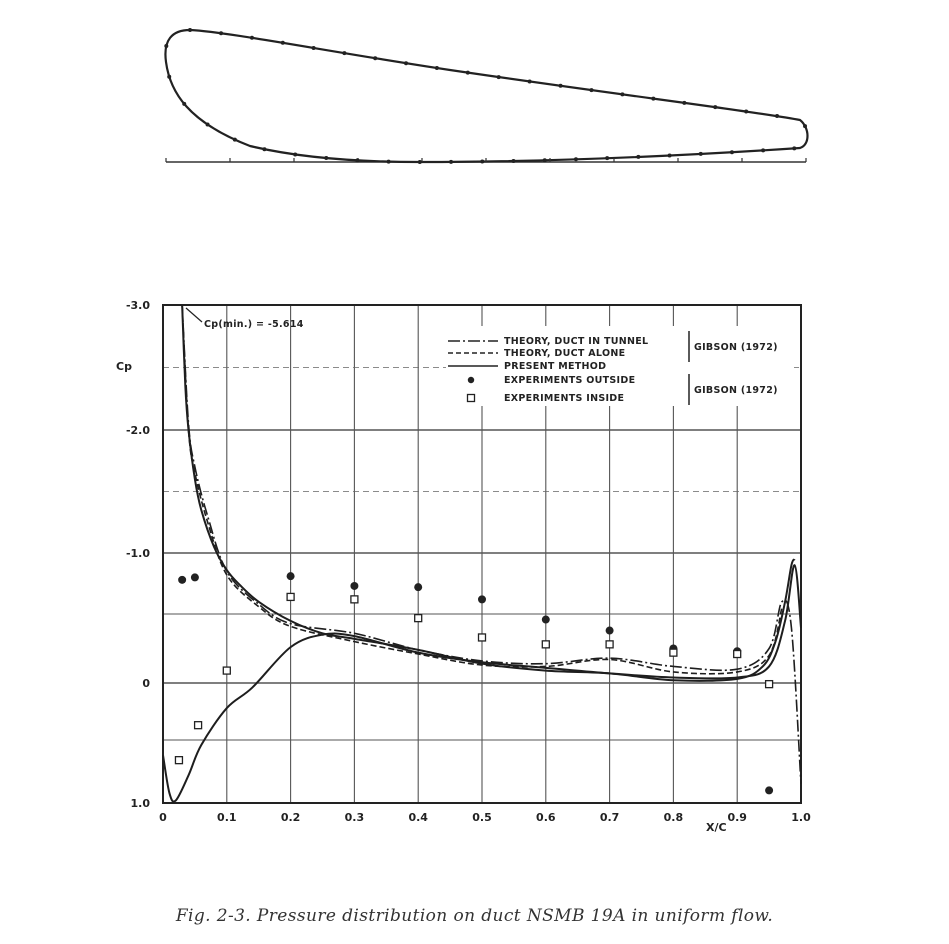 Image resolution: width=949 pixels, height=944 pixels. Describe the element at coordinates (291, 817) in the screenshot. I see `x-tick-label: 0.2` at that location.